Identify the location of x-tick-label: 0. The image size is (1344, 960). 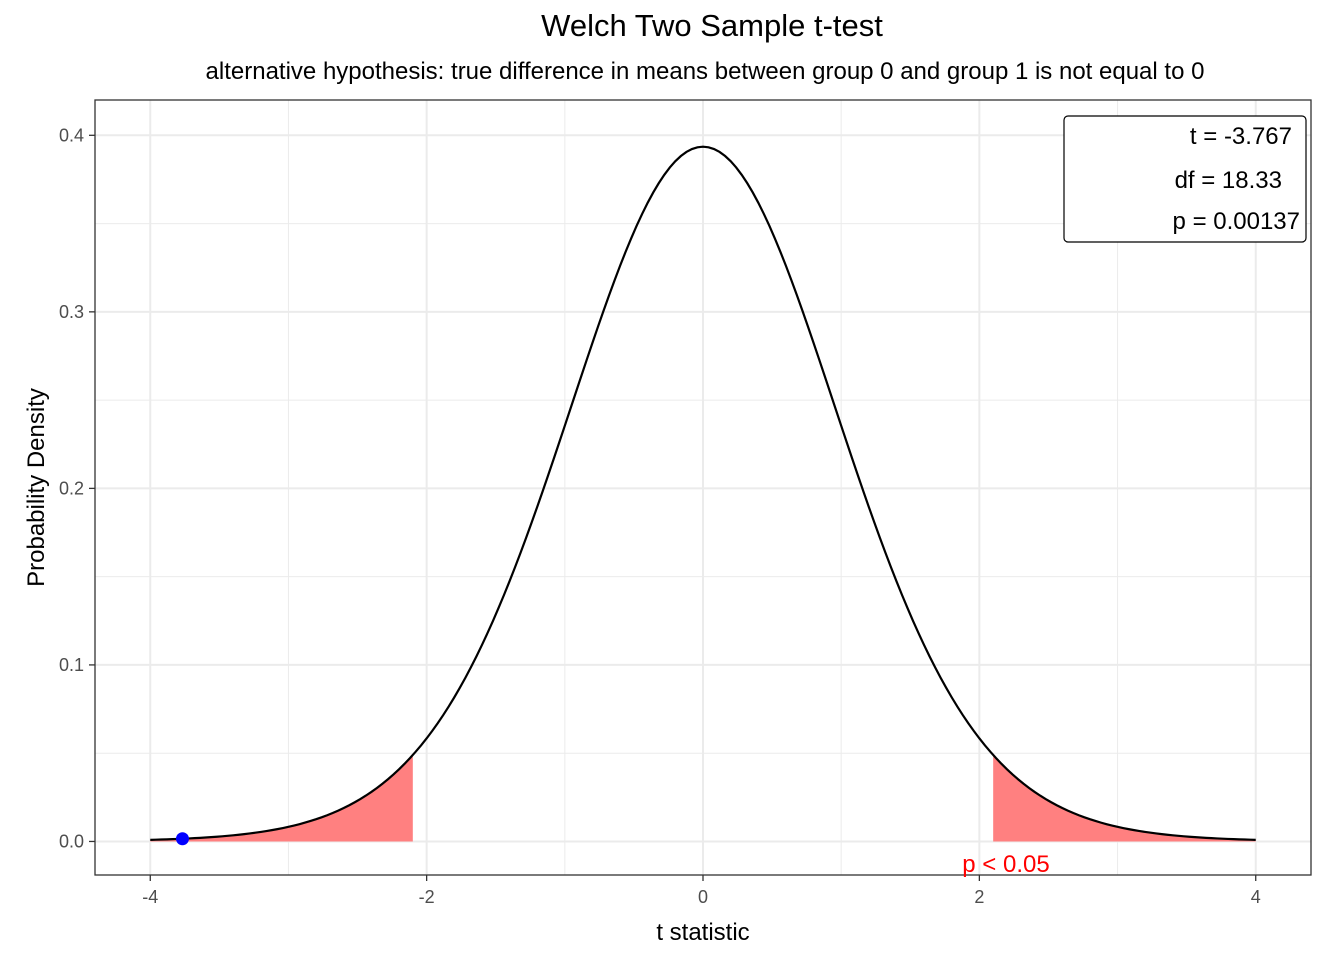
(703, 897).